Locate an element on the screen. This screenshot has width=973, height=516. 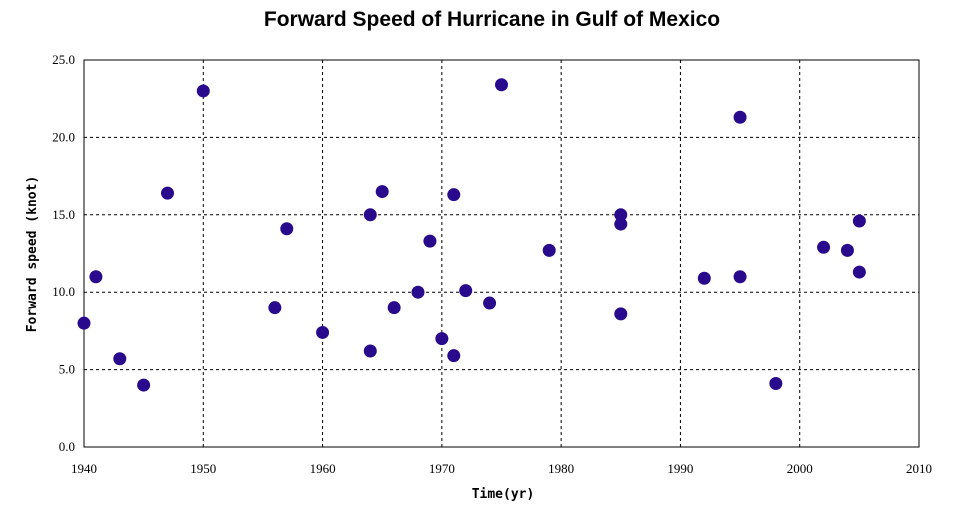
x-tick-label: 1980 is located at coordinates (561, 468).